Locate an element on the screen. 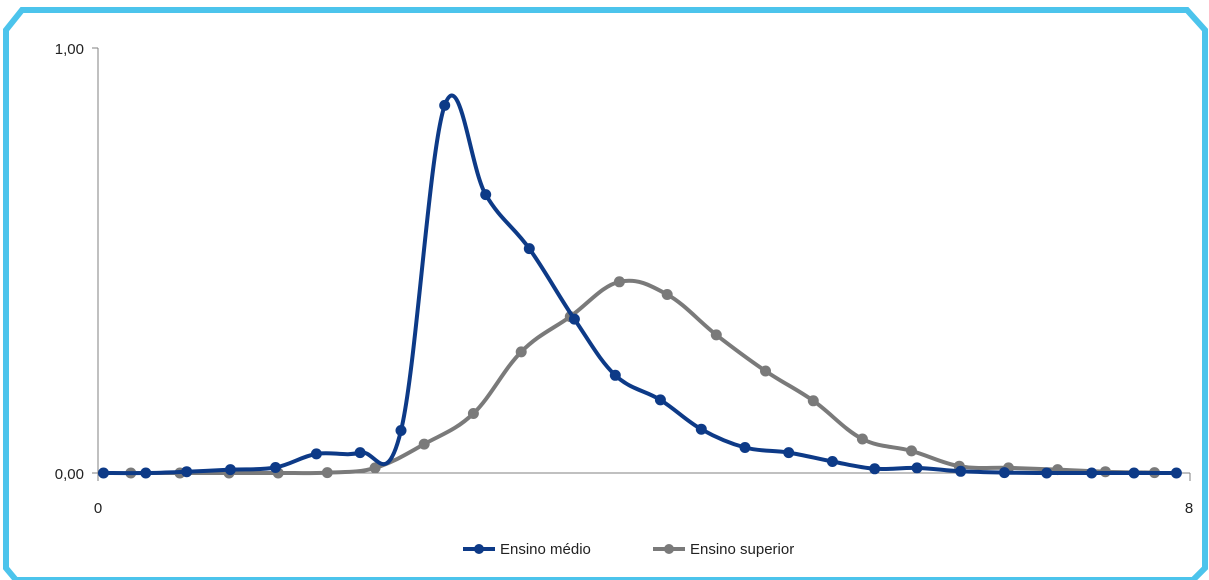 This screenshot has height=580, width=1209. x-tick-label-right: 8 is located at coordinates (1189, 508).